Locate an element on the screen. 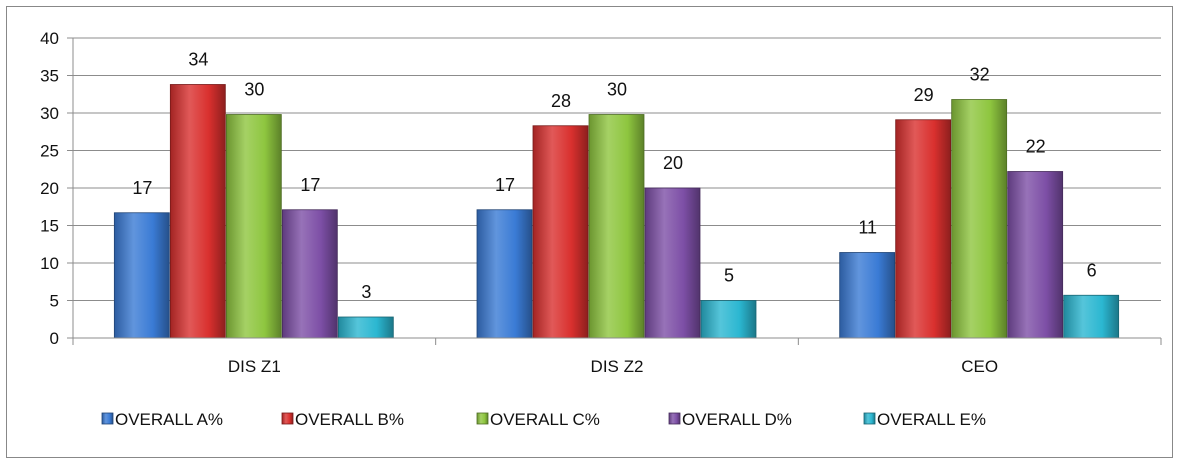 The image size is (1181, 465). bar-overall-b--ceo is located at coordinates (923, 229).